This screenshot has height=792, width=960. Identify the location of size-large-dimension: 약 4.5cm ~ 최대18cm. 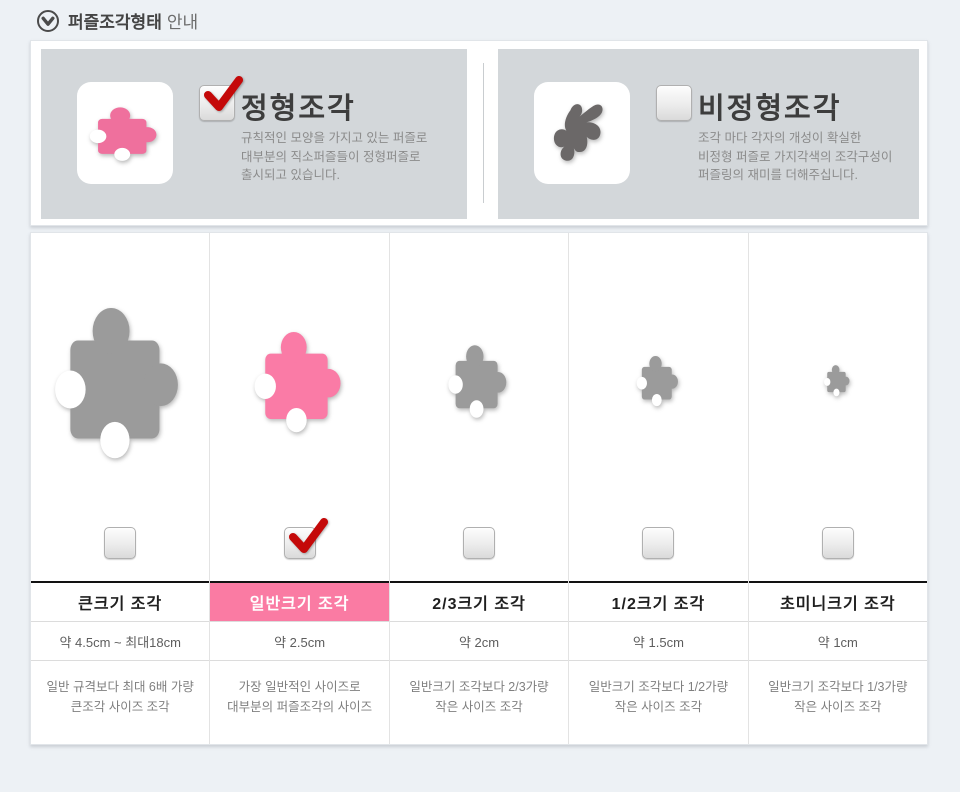
(120, 640).